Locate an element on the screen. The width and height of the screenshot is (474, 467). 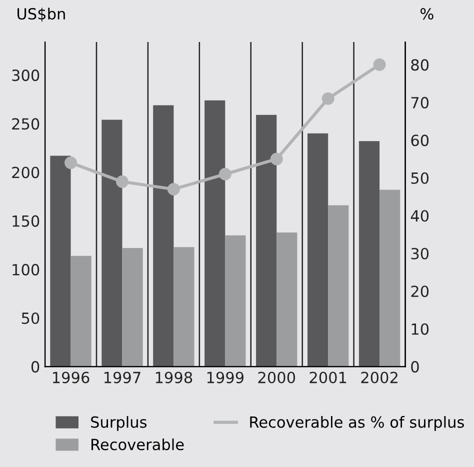
y2-tick-label: 10 is located at coordinates (420, 329).